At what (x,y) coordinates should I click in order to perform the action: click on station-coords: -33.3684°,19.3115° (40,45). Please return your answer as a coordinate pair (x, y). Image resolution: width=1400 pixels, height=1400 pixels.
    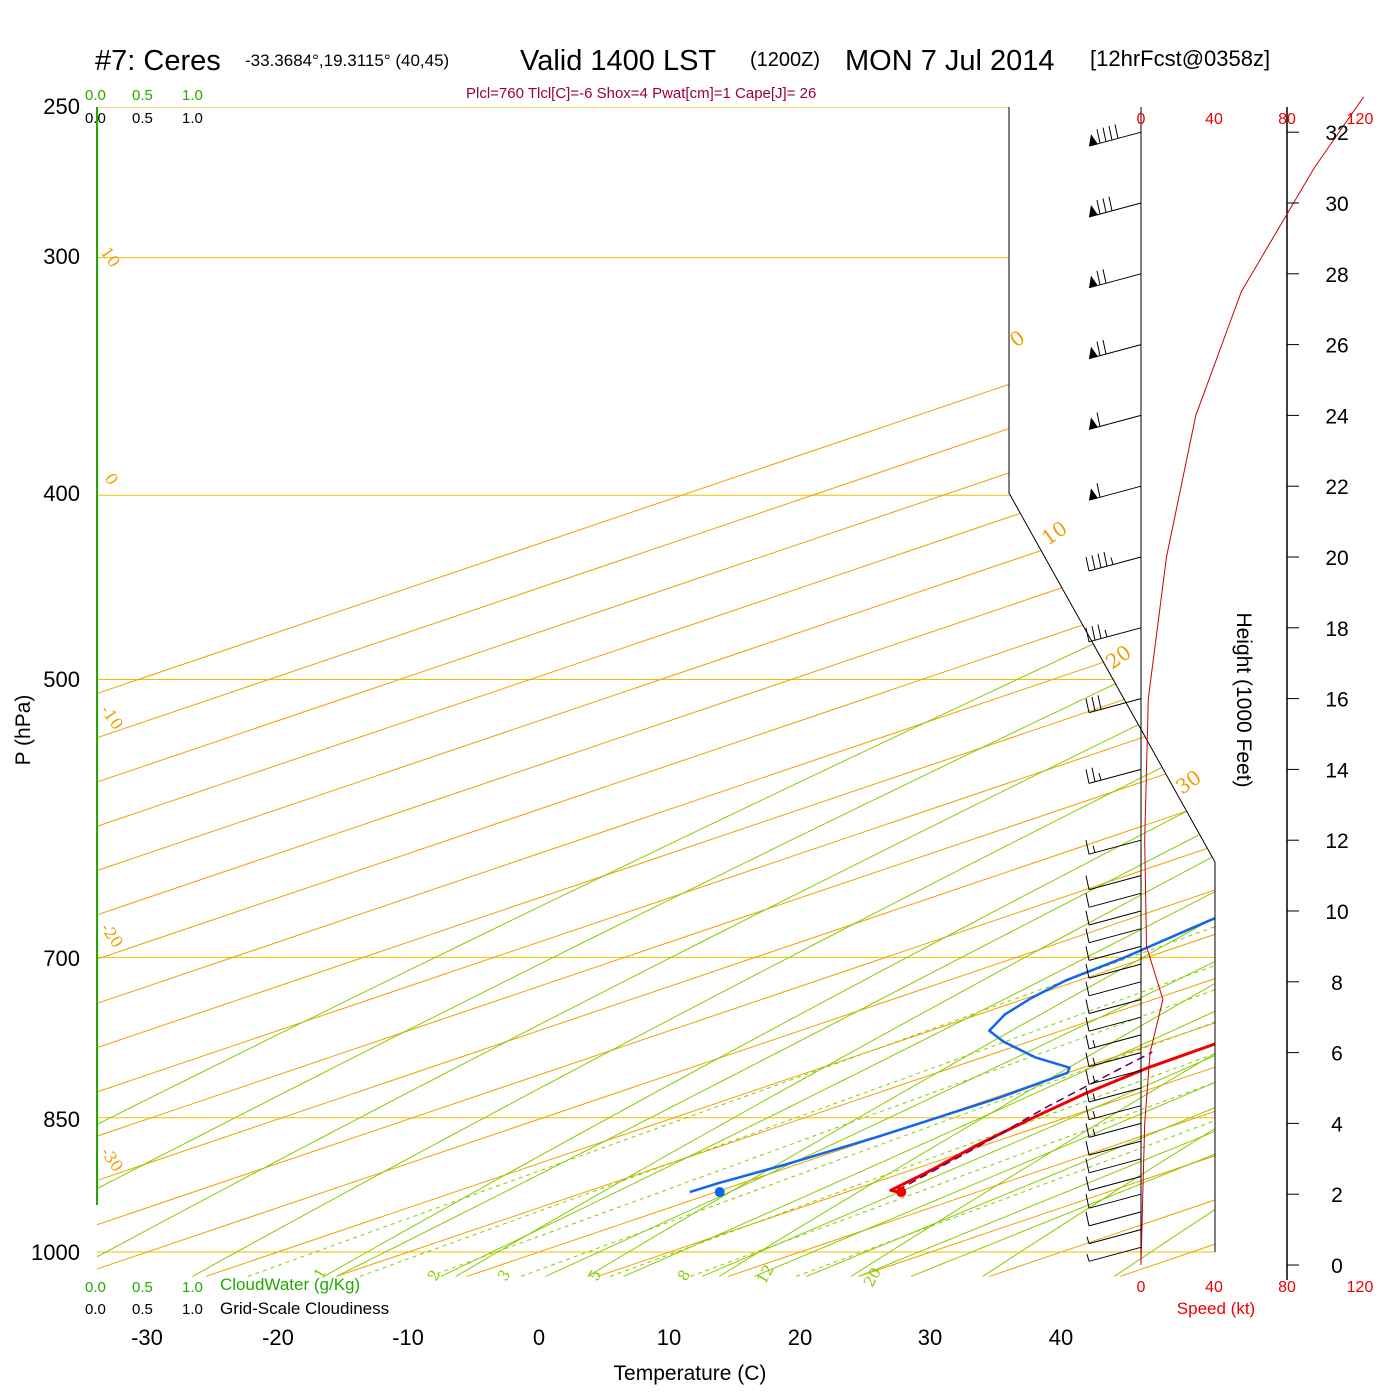
    Looking at the image, I should click on (347, 60).